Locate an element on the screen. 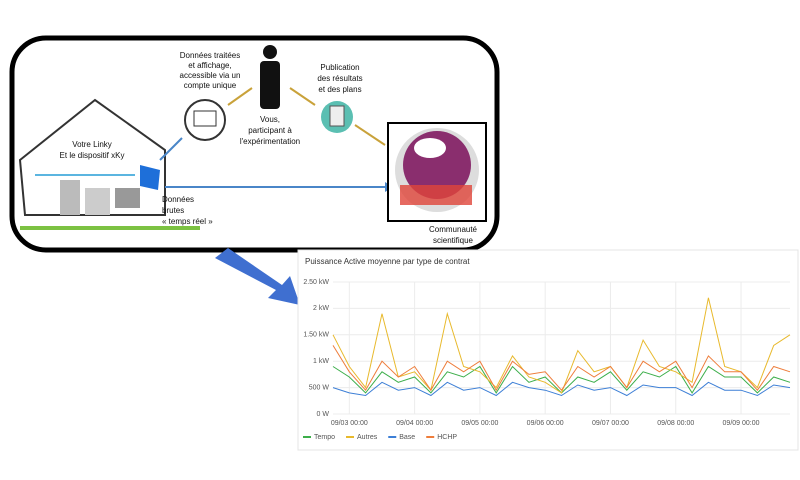 The height and width of the screenshot is (480, 800). raw-label: brutes is located at coordinates (173, 210).